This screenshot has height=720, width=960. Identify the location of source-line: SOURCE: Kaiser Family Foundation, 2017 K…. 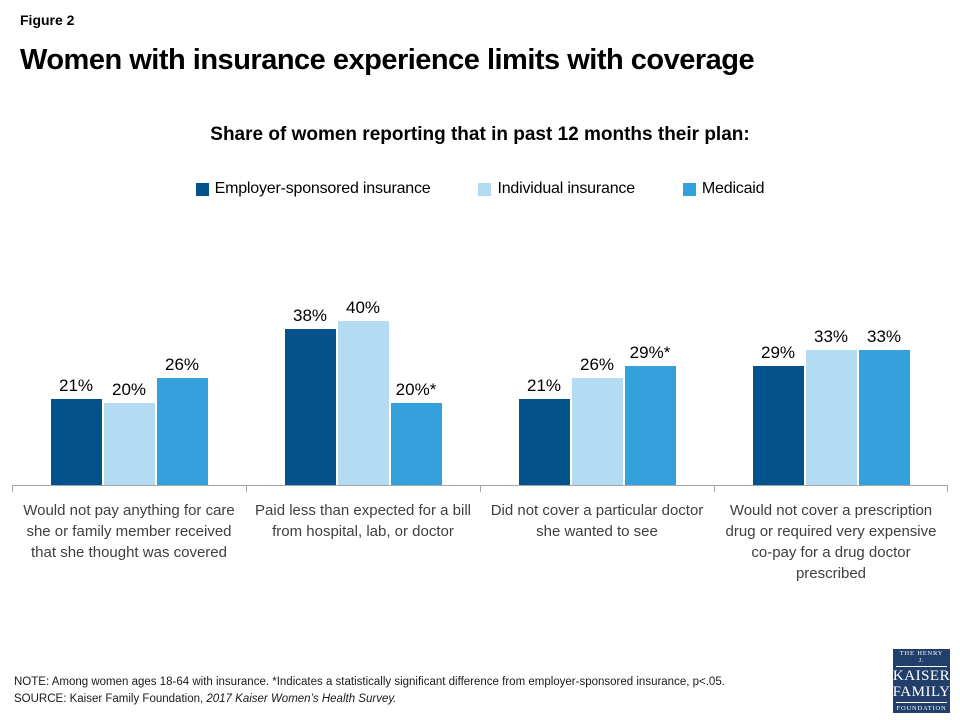
(444, 699).